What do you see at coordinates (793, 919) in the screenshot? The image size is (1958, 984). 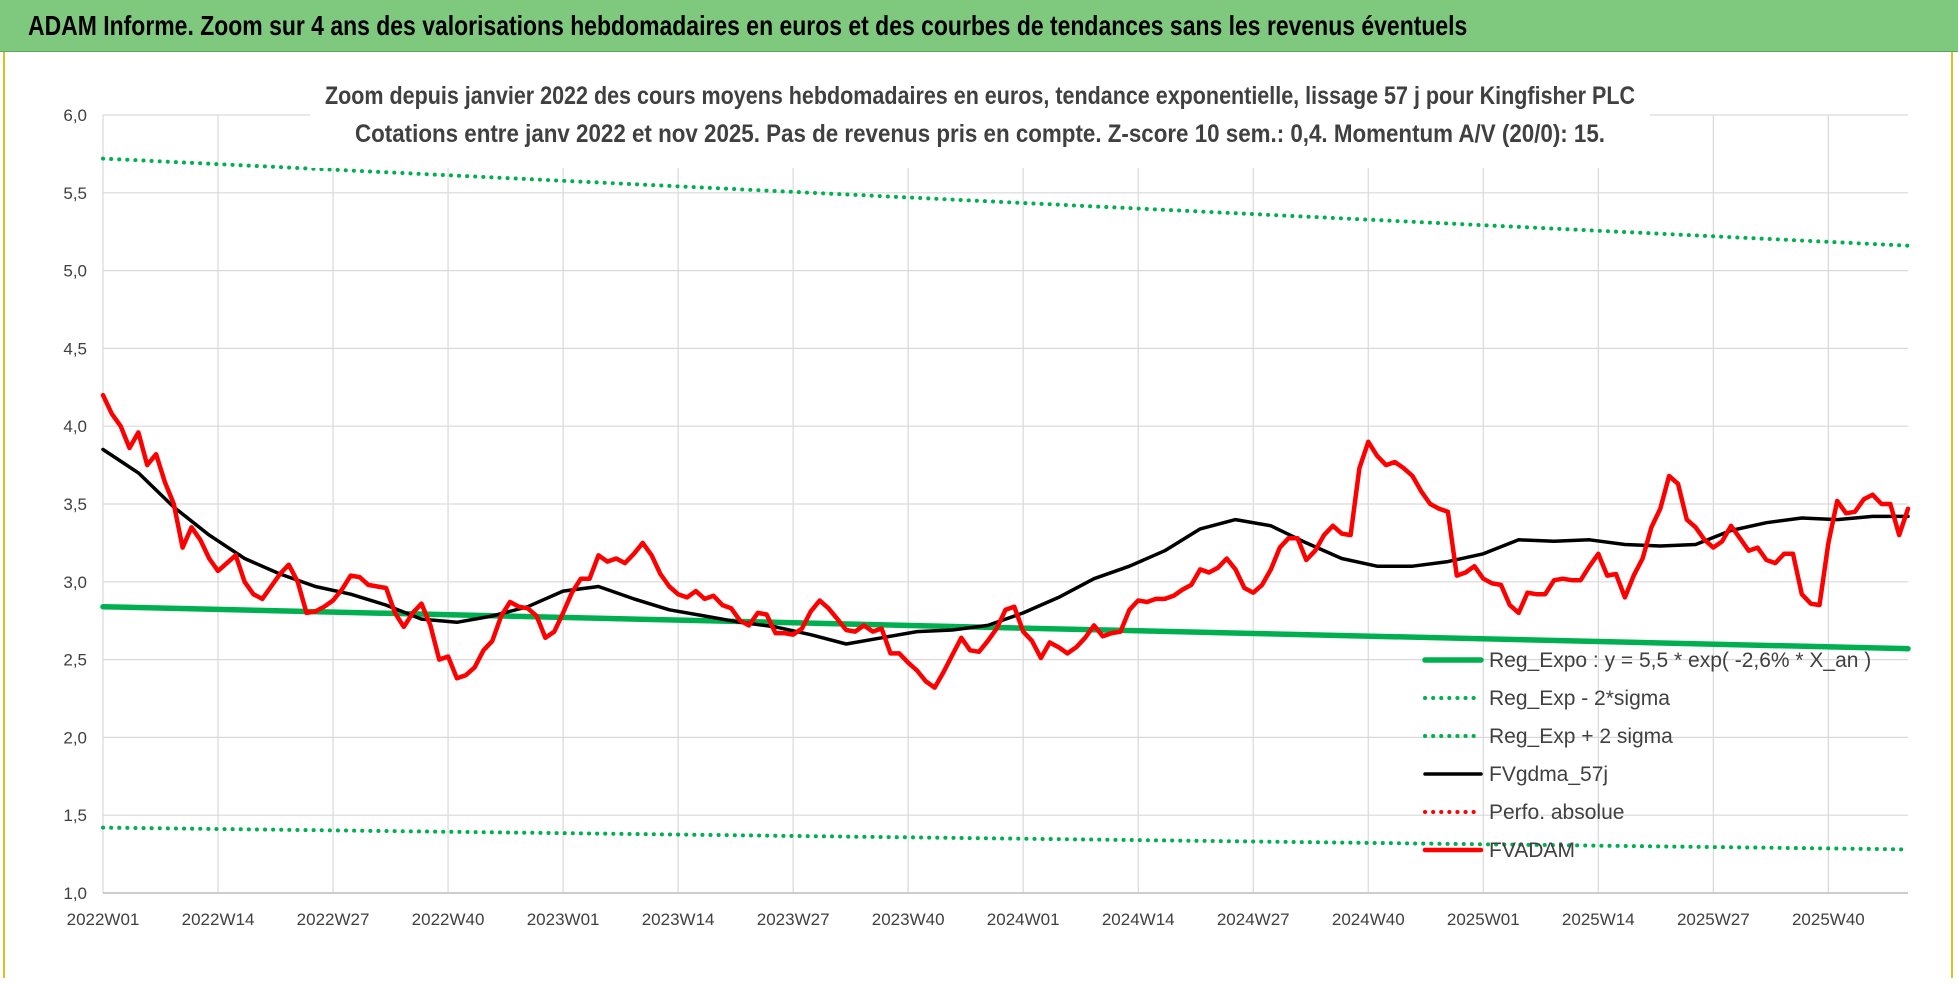 I see `x-tick-label: 2023W27` at bounding box center [793, 919].